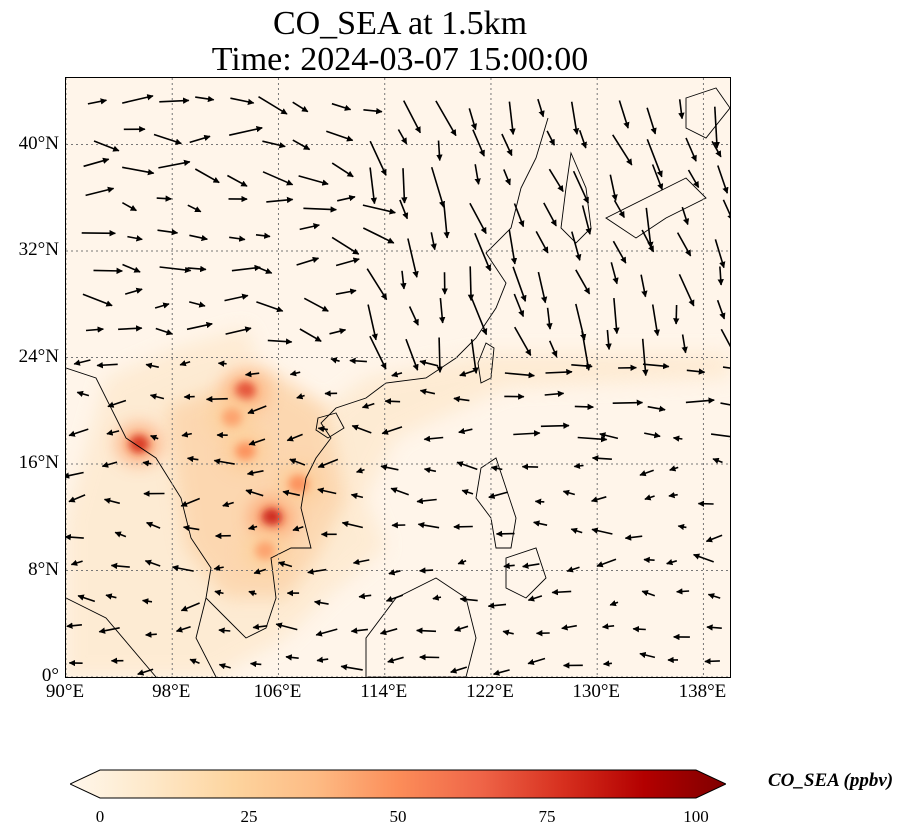  What do you see at coordinates (43, 569) in the screenshot?
I see `lat-tick-label: 8°N` at bounding box center [43, 569].